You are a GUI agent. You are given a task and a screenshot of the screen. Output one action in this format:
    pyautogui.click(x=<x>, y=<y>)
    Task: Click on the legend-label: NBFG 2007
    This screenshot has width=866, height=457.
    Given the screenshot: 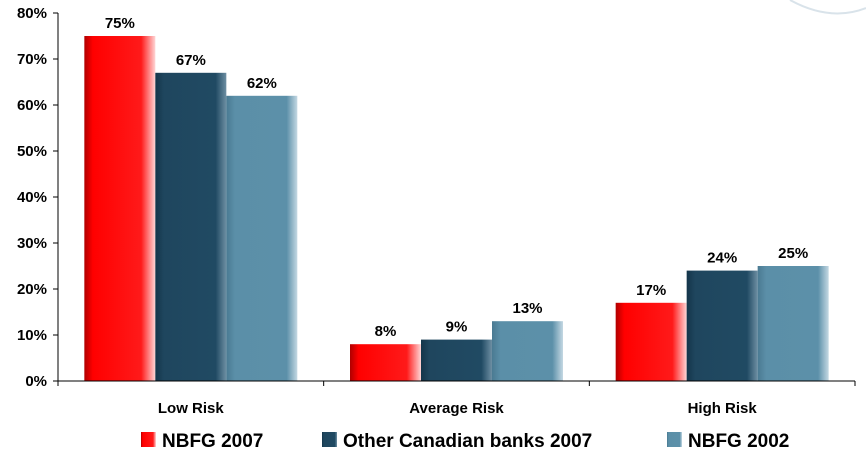 What is the action you would take?
    pyautogui.click(x=212, y=441)
    